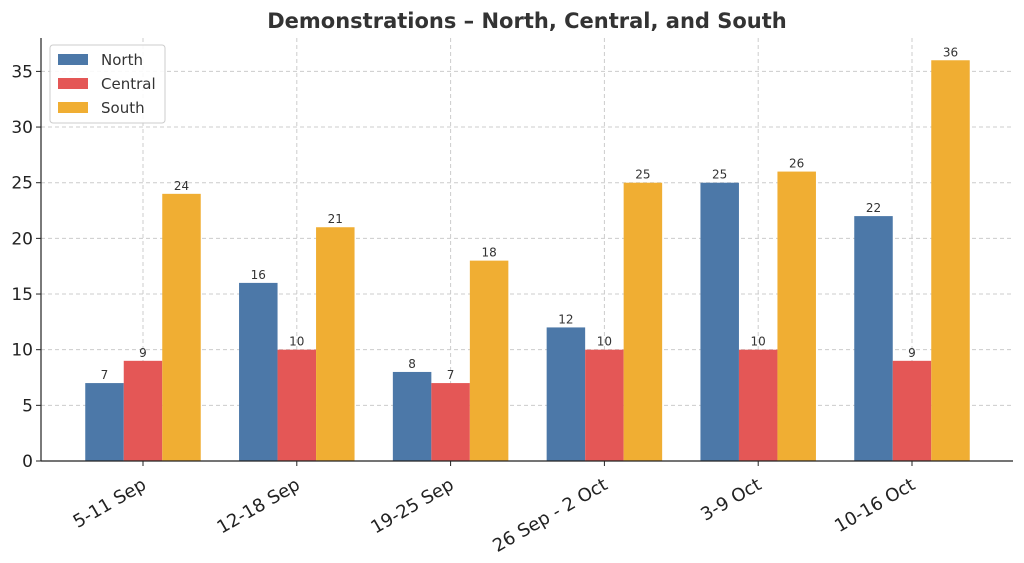 The width and height of the screenshot is (1024, 563). What do you see at coordinates (488, 253) in the screenshot?
I see `bar-value-label: 18` at bounding box center [488, 253].